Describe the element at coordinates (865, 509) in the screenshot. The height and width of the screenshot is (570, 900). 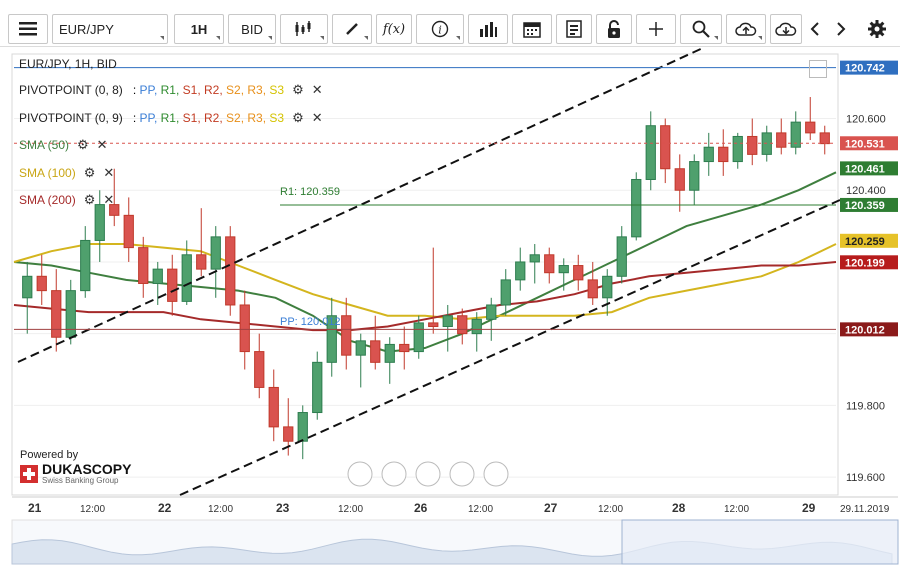
I see `time-tick-label: 29.11.2019` at that location.